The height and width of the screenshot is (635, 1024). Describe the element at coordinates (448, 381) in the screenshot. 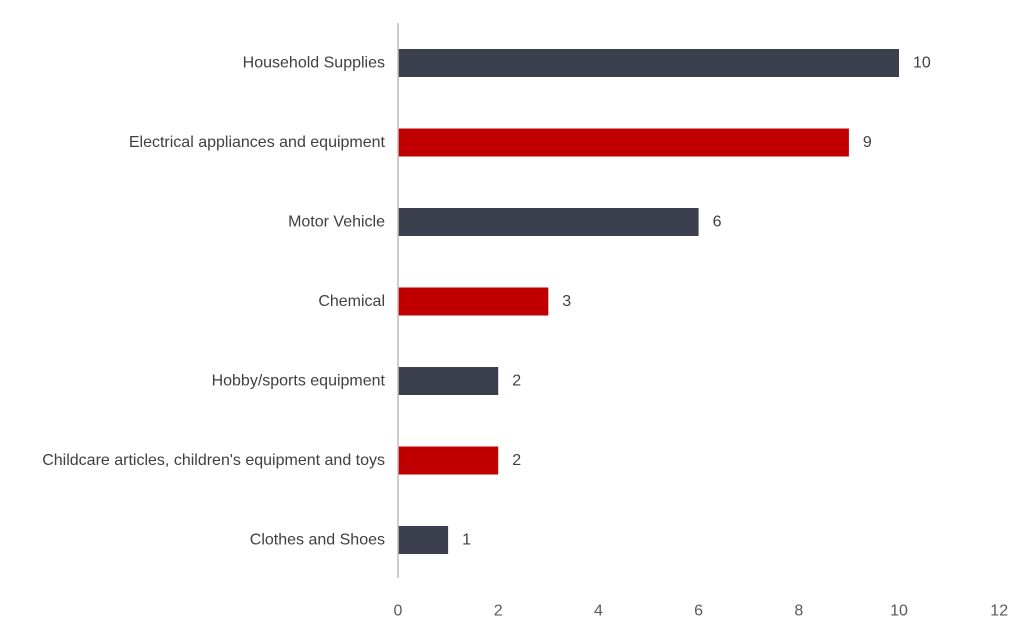

I see `bar-hobby-sports-equipment` at that location.